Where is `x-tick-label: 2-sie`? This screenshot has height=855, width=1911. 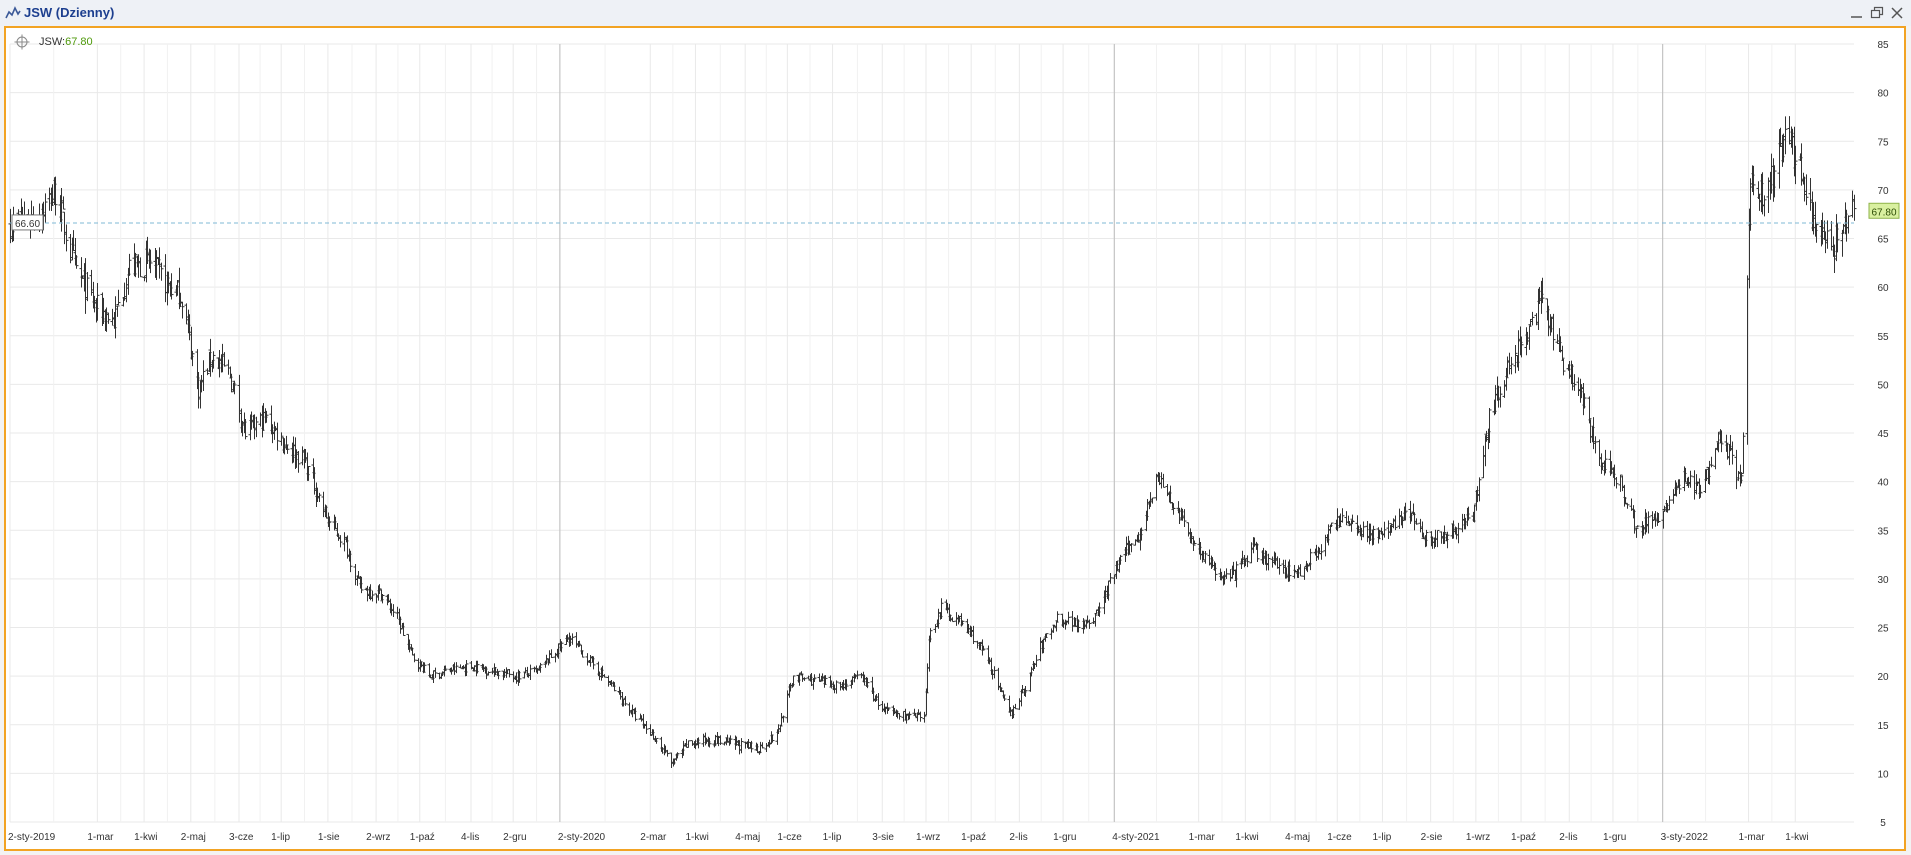
x-tick-label: 2-sie is located at coordinates (1432, 837).